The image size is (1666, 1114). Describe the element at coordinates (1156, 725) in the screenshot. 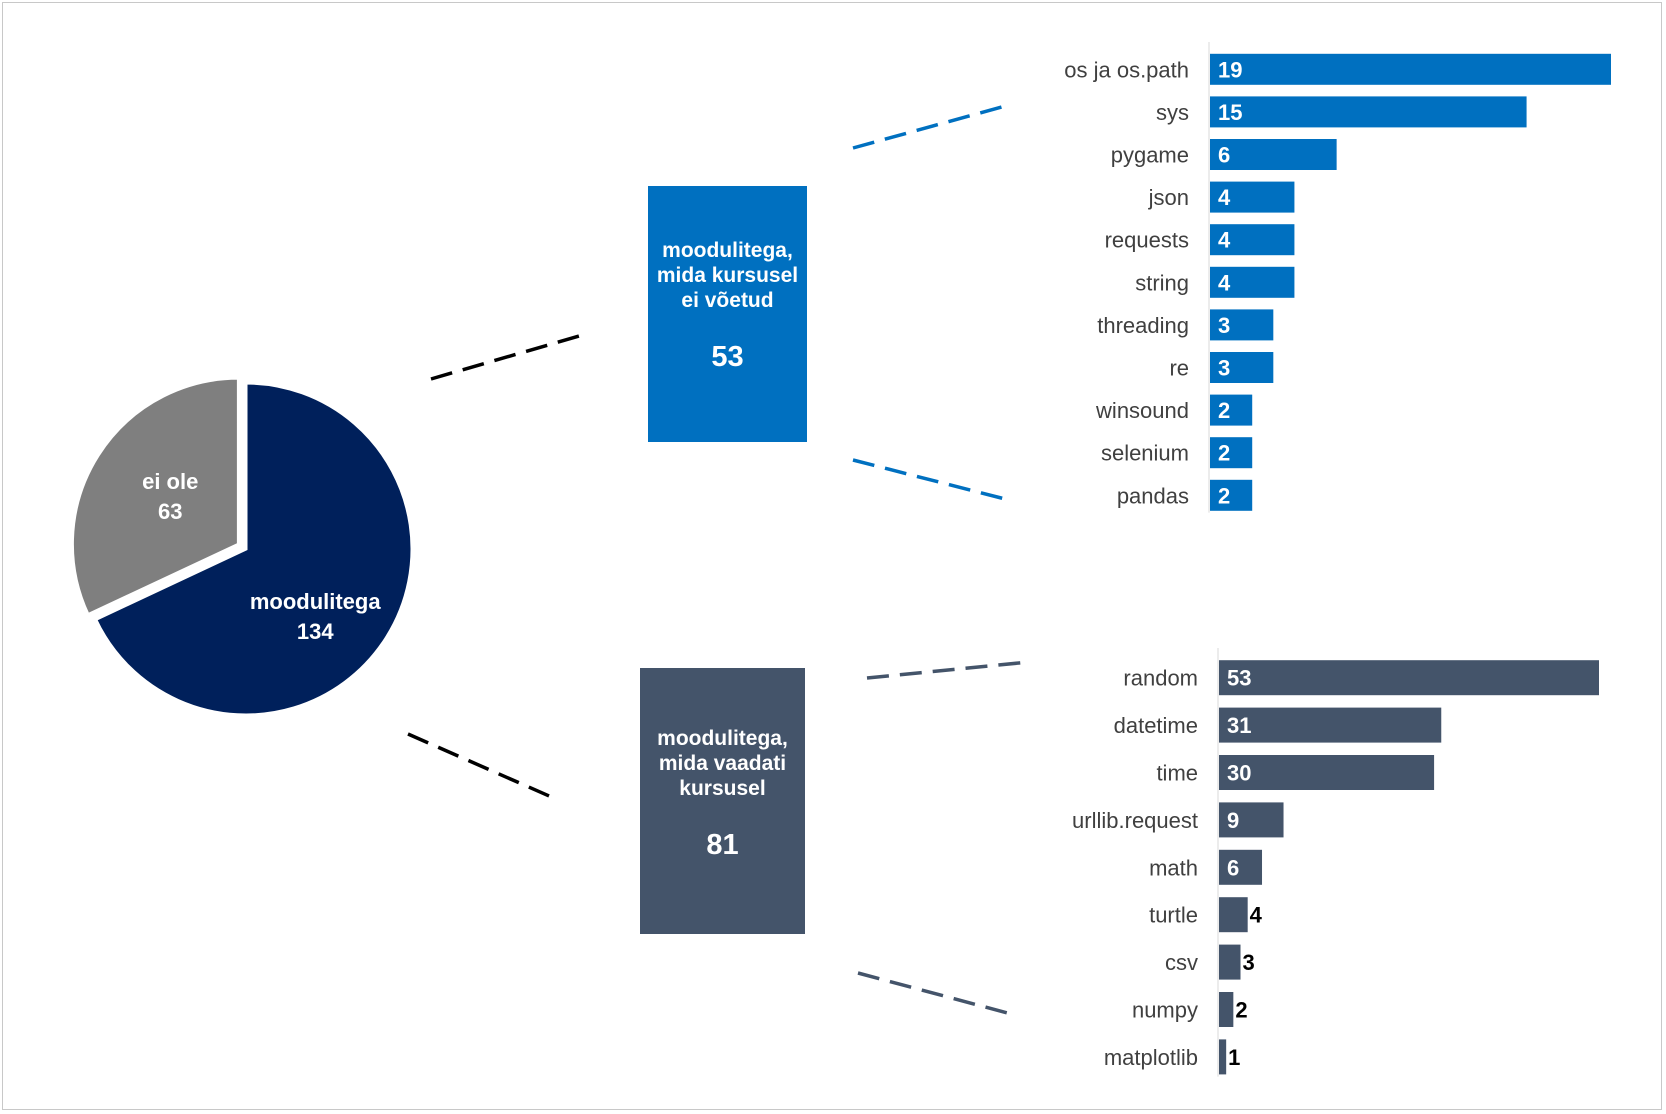

I see `bar-bottom-category-1: datetime` at that location.